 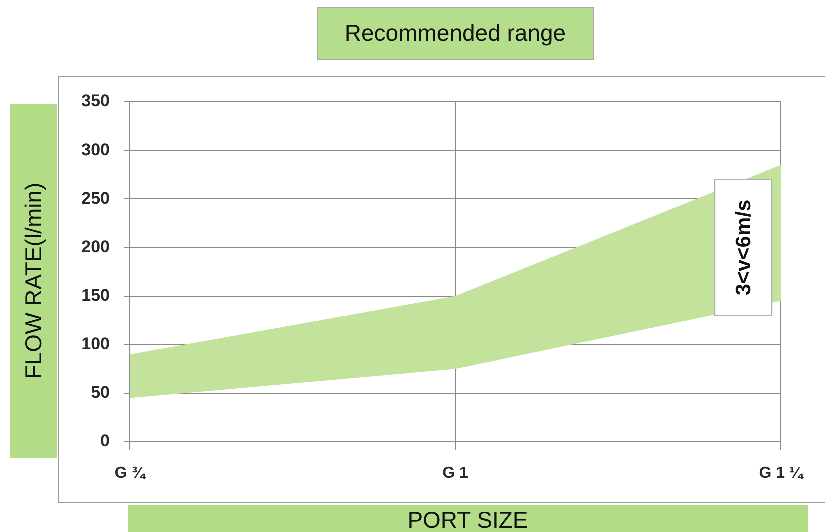 I want to click on y-tick-label: 50, so click(x=100, y=392).